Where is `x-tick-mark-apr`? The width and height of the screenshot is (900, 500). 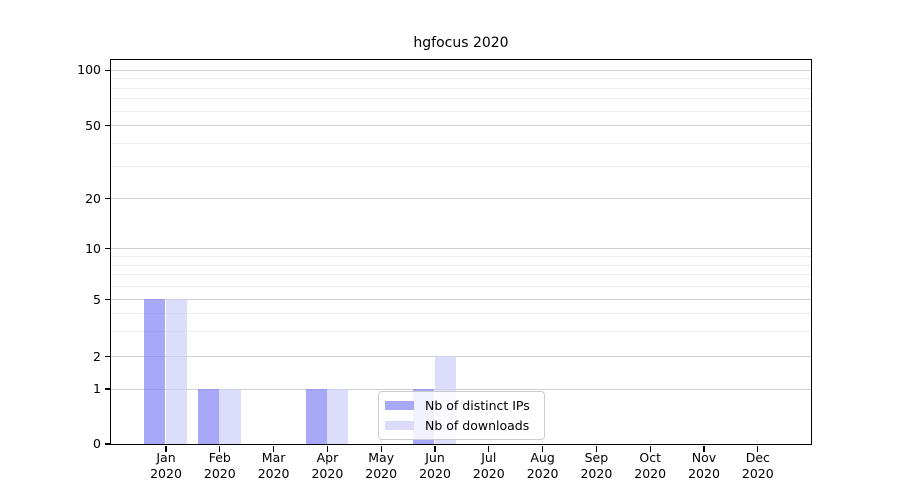 x-tick-mark-apr is located at coordinates (327, 448).